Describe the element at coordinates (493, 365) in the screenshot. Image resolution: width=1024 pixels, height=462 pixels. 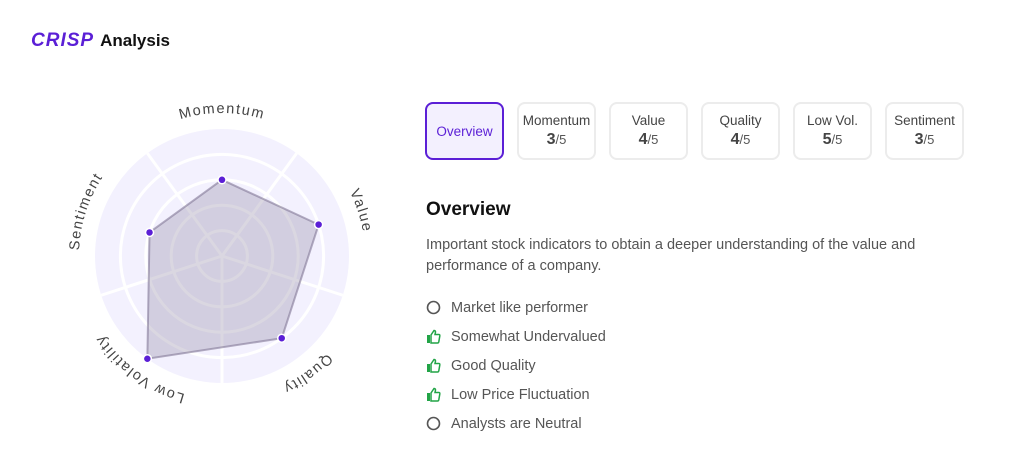
I see `list-item-text: Good Quality` at that location.